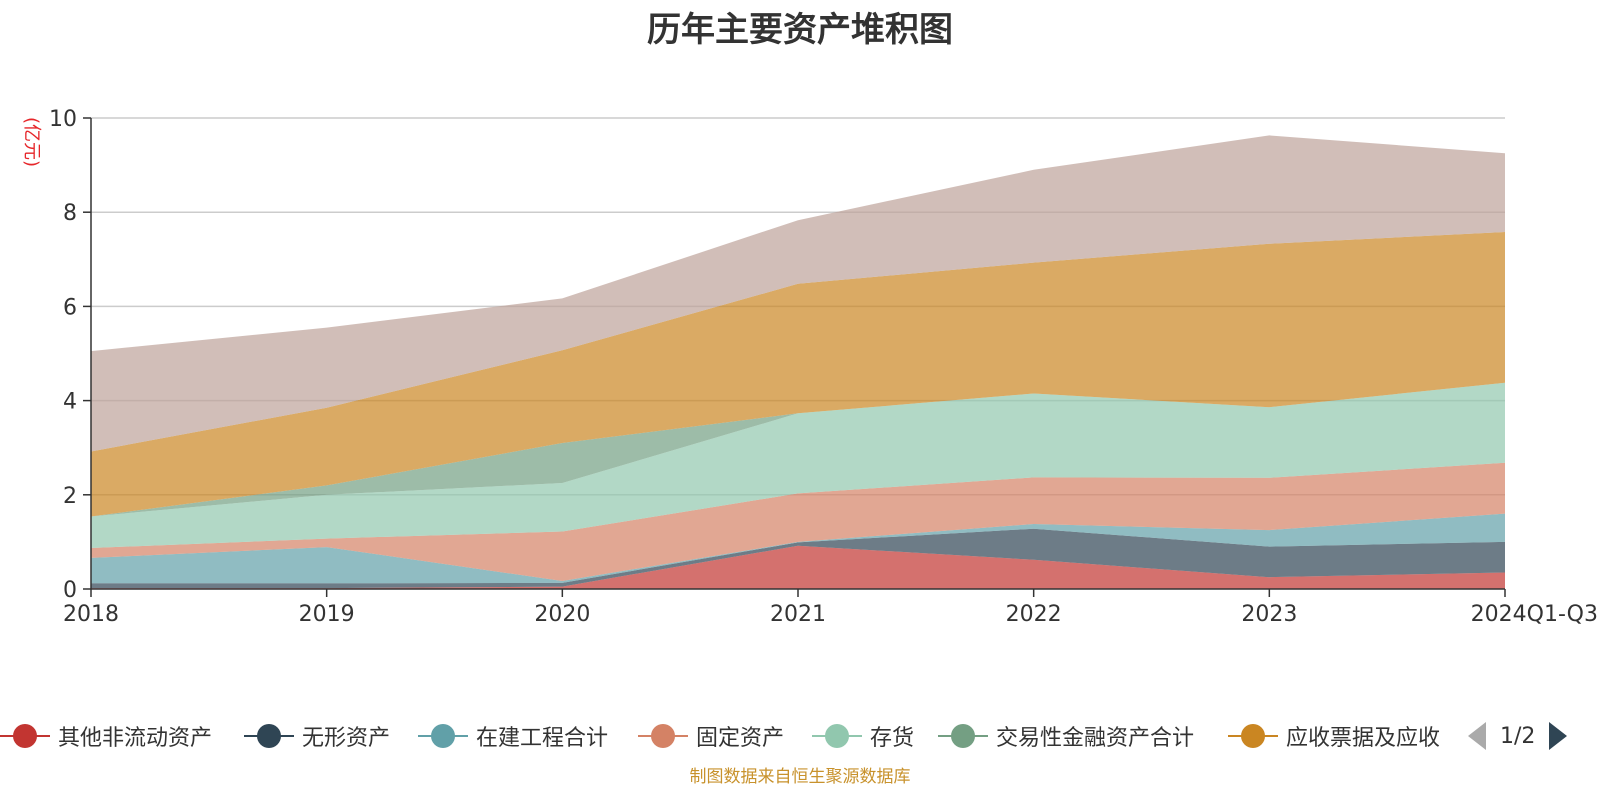 Image resolution: width=1600 pixels, height=800 pixels. I want to click on x-tick-label: 2021, so click(798, 614).